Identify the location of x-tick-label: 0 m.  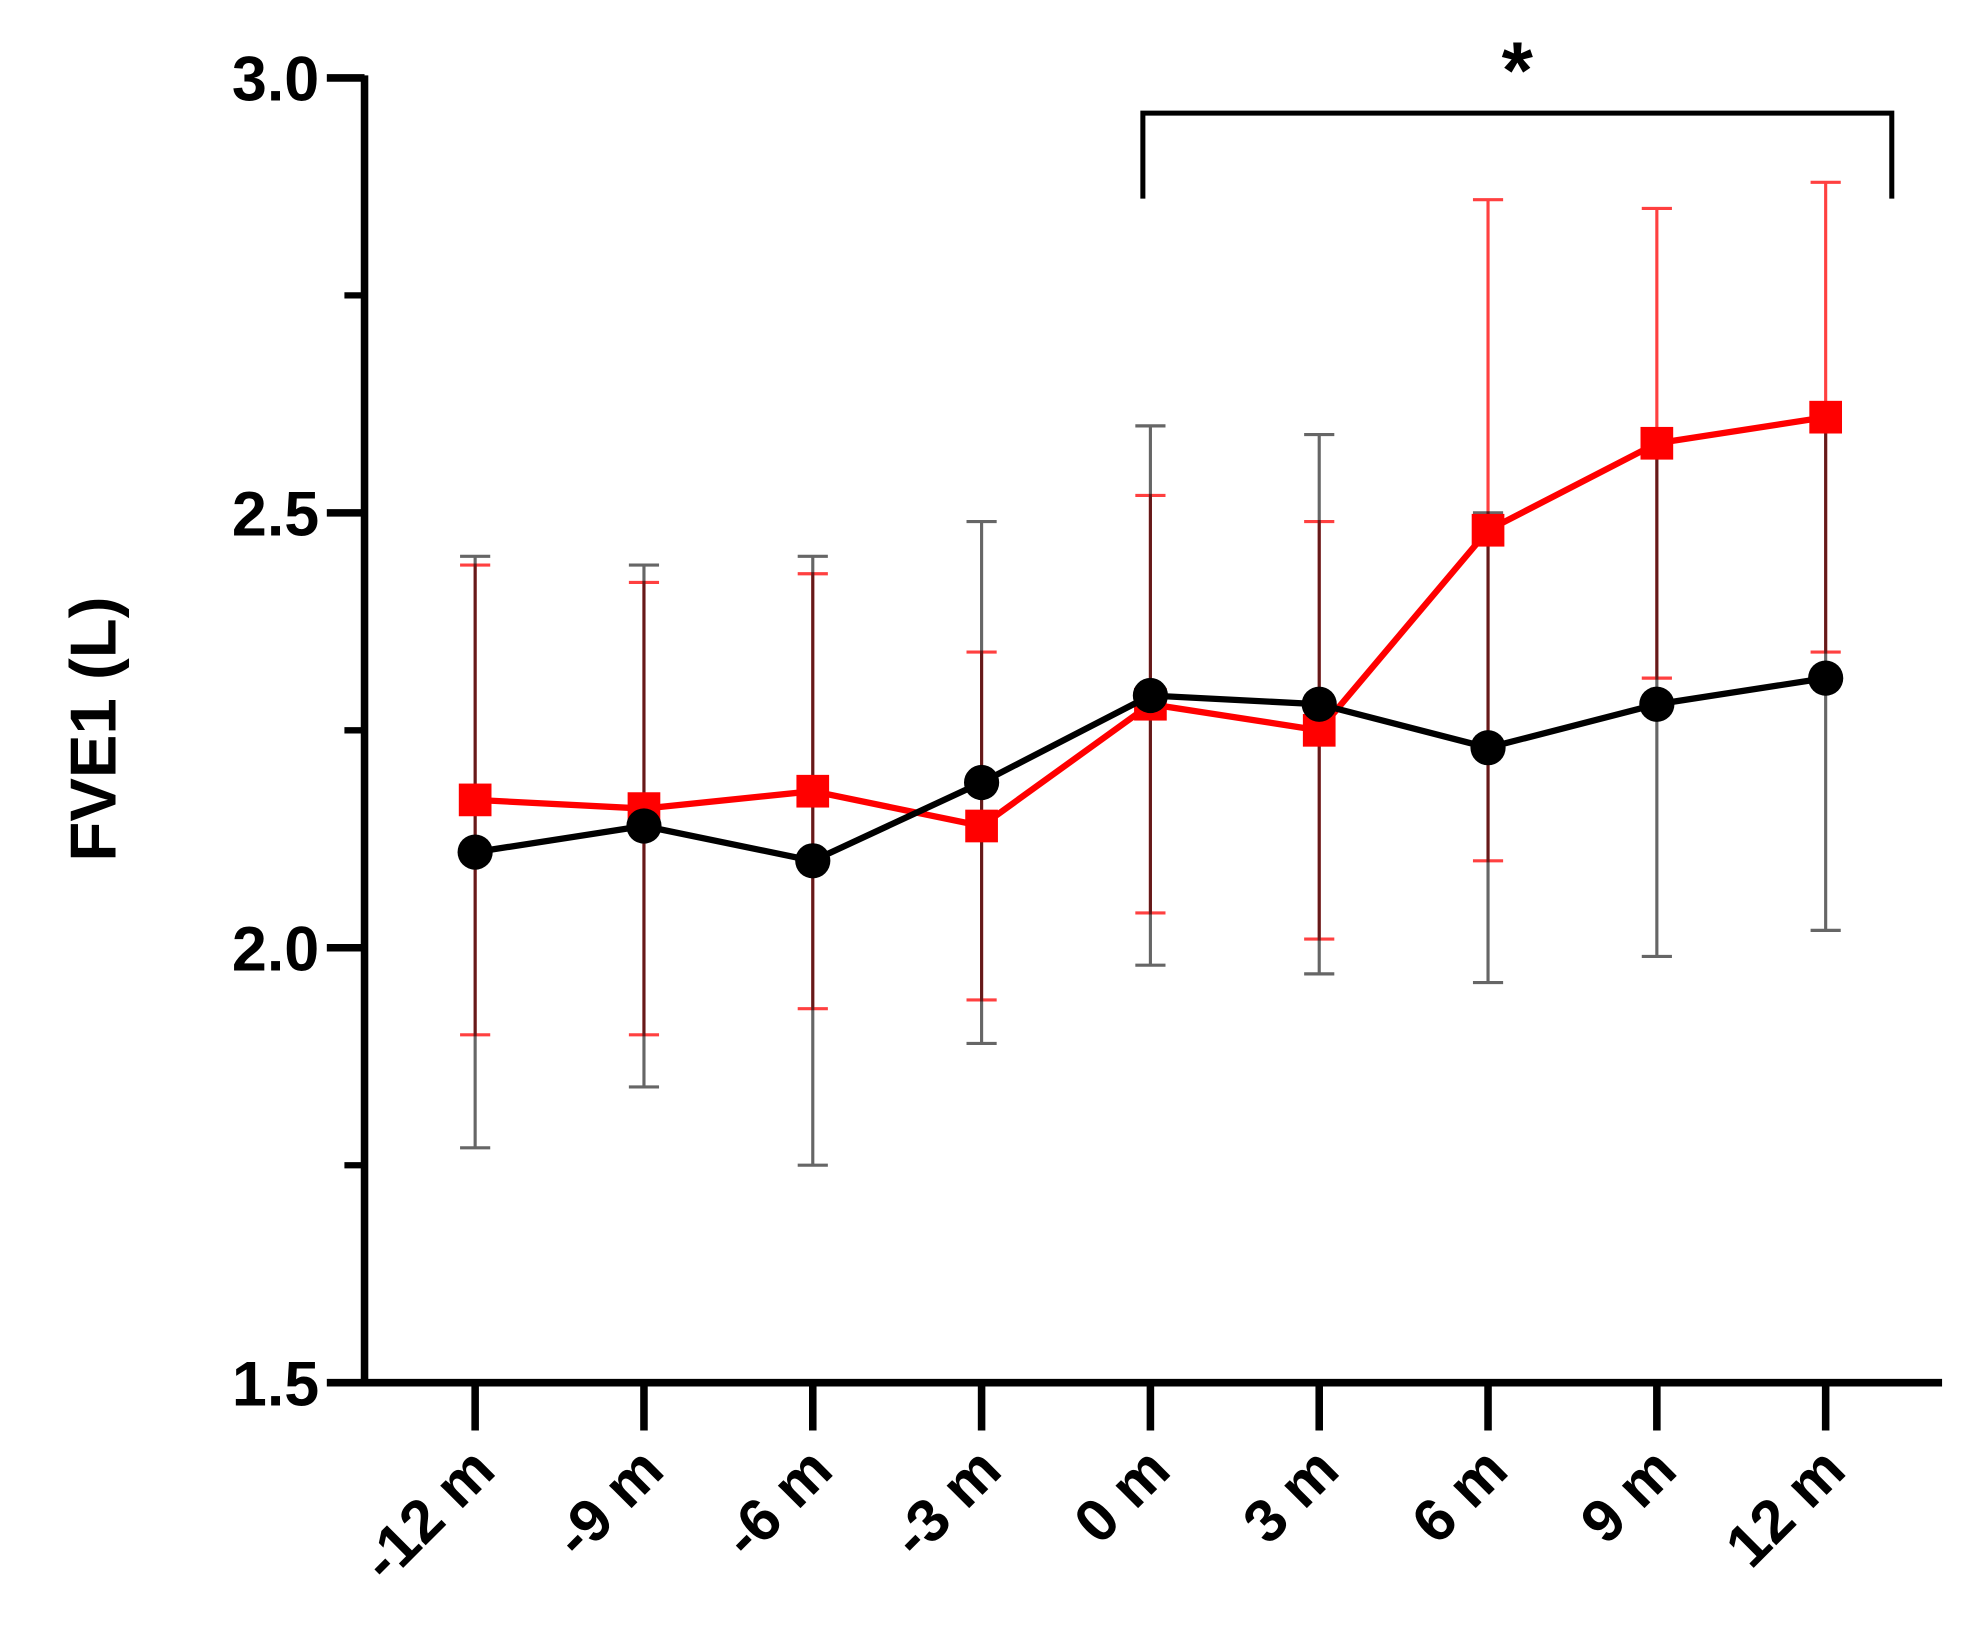
(1122, 1495).